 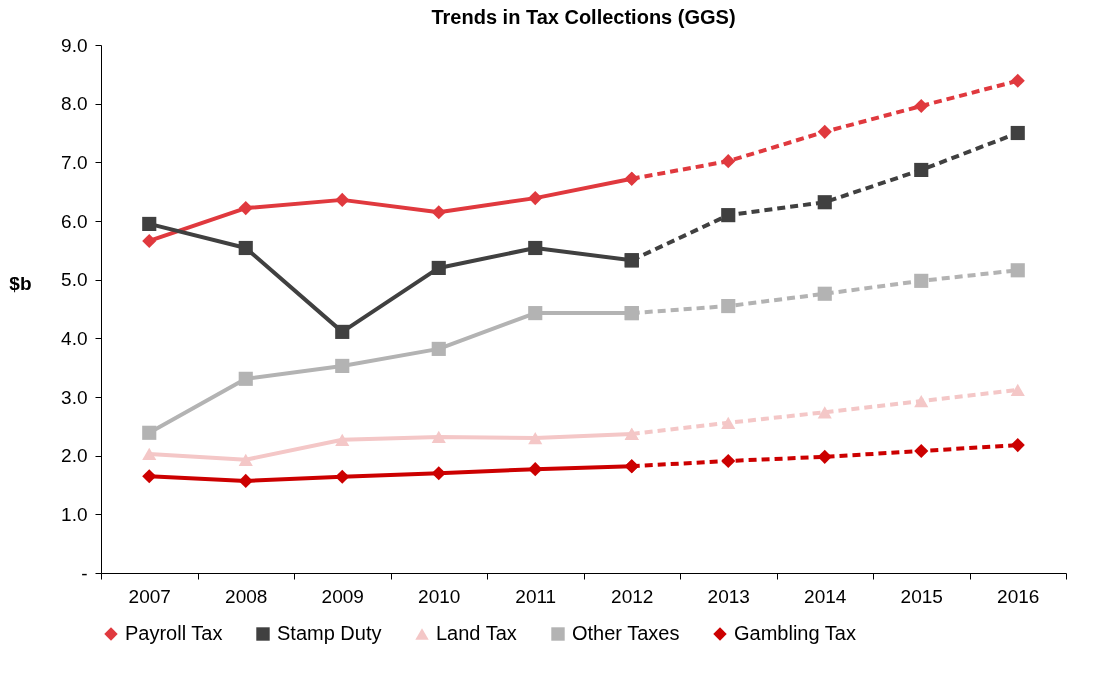 What do you see at coordinates (728, 596) in the screenshot?
I see `x-tick-label: 2013` at bounding box center [728, 596].